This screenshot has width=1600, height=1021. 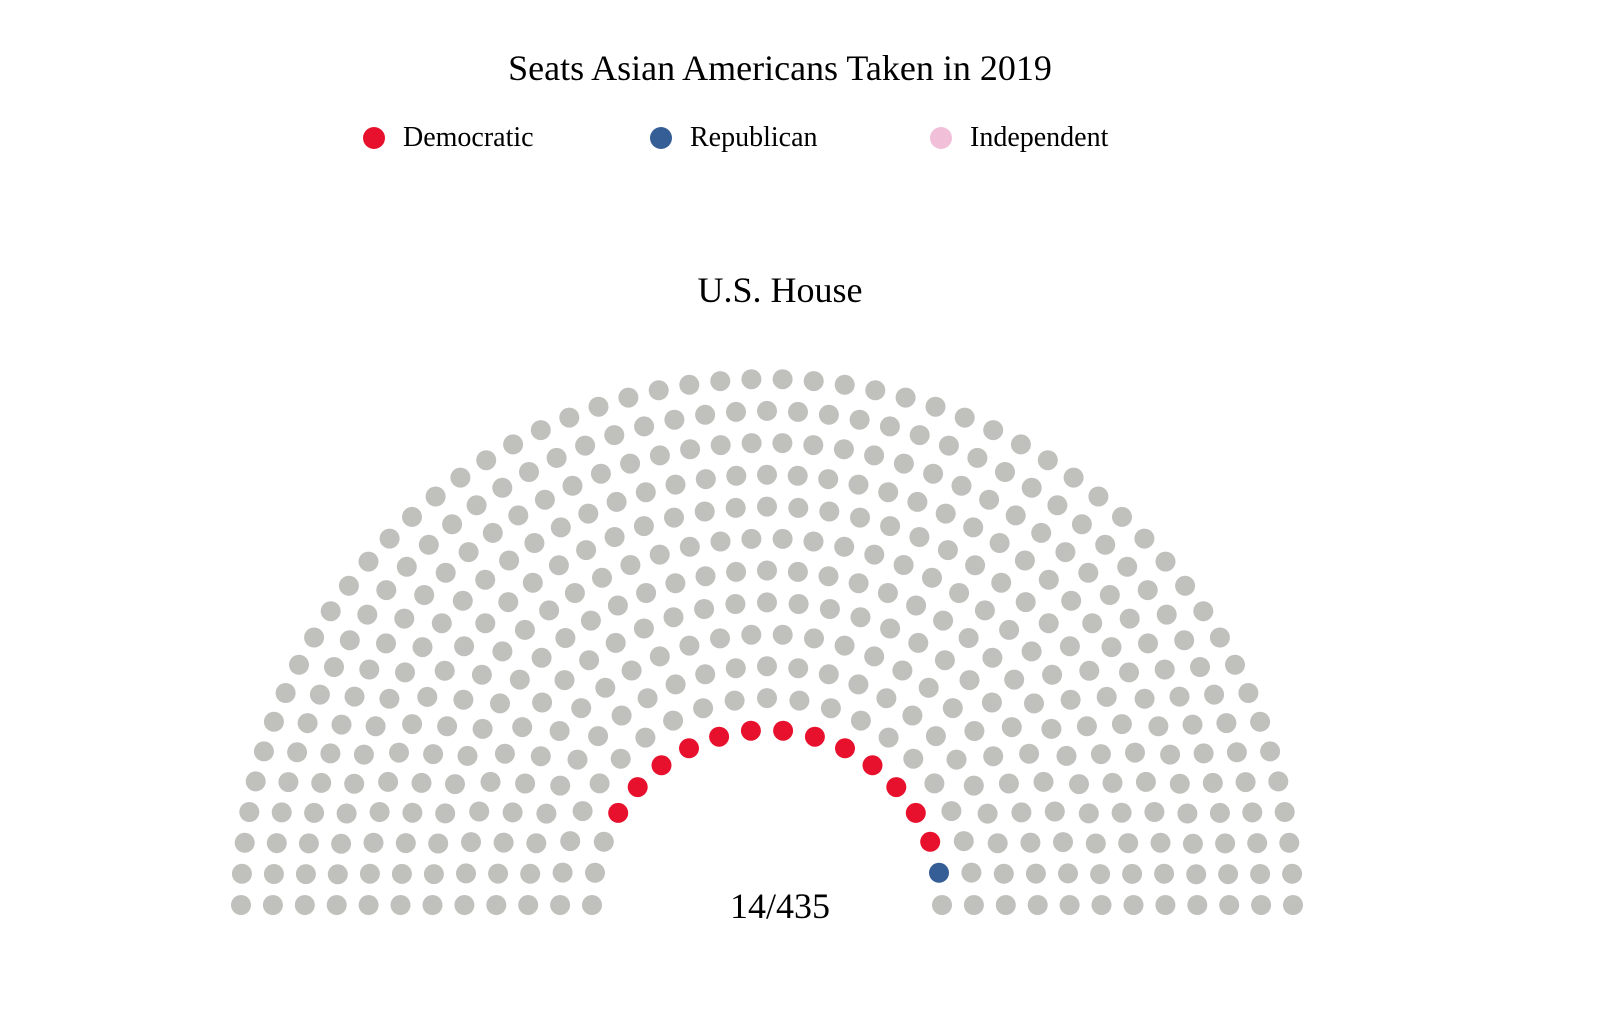 I want to click on legend-label-republican: Republican, so click(x=754, y=137).